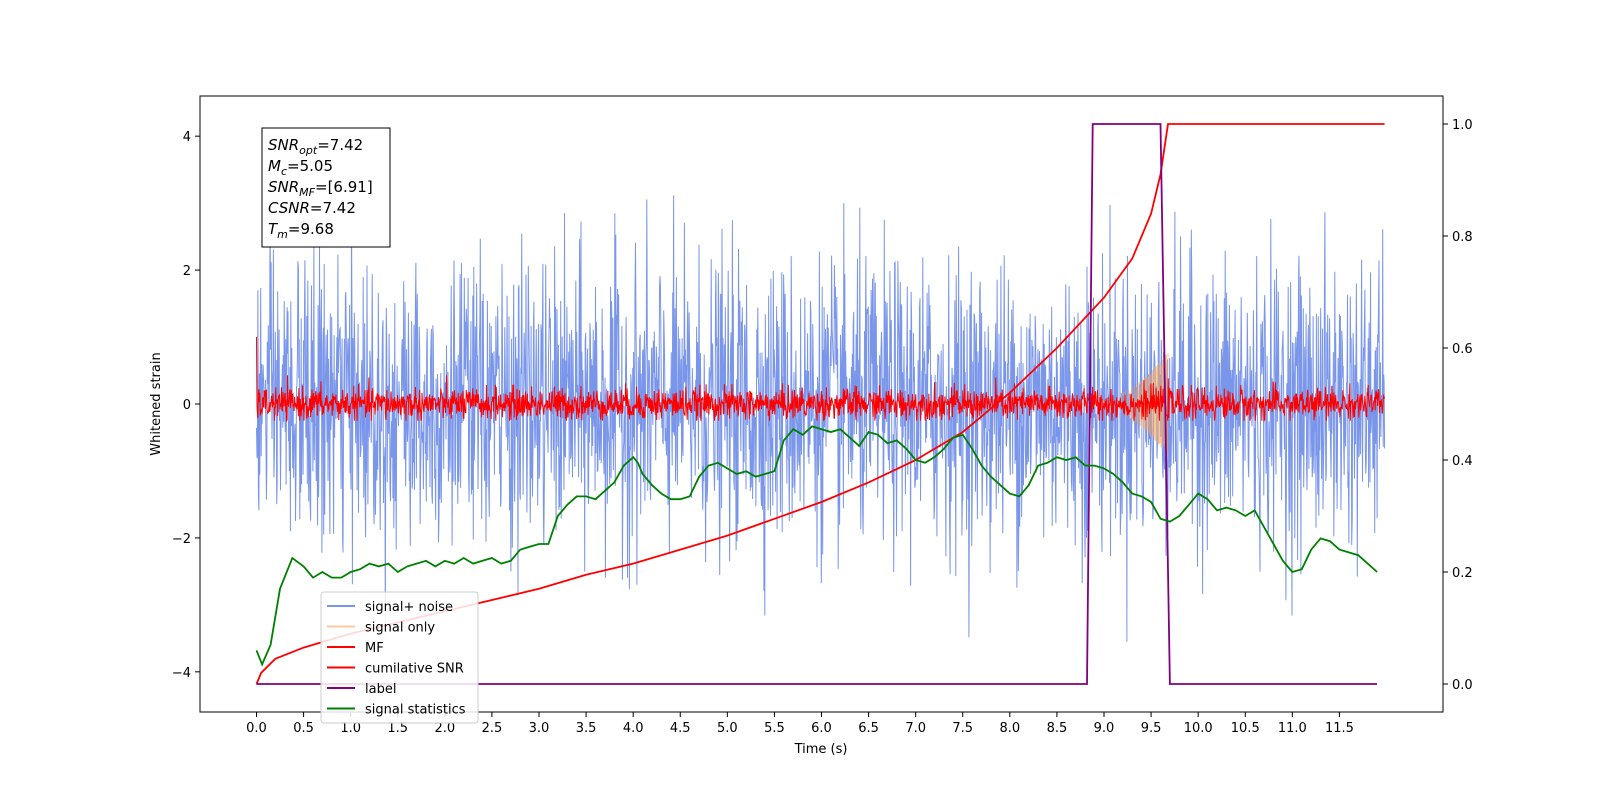 The height and width of the screenshot is (800, 1600). What do you see at coordinates (1458, 405) in the screenshot?
I see `y-axis-right: 0.0 0.2 0.4 0.6 0.8 1.0` at bounding box center [1458, 405].